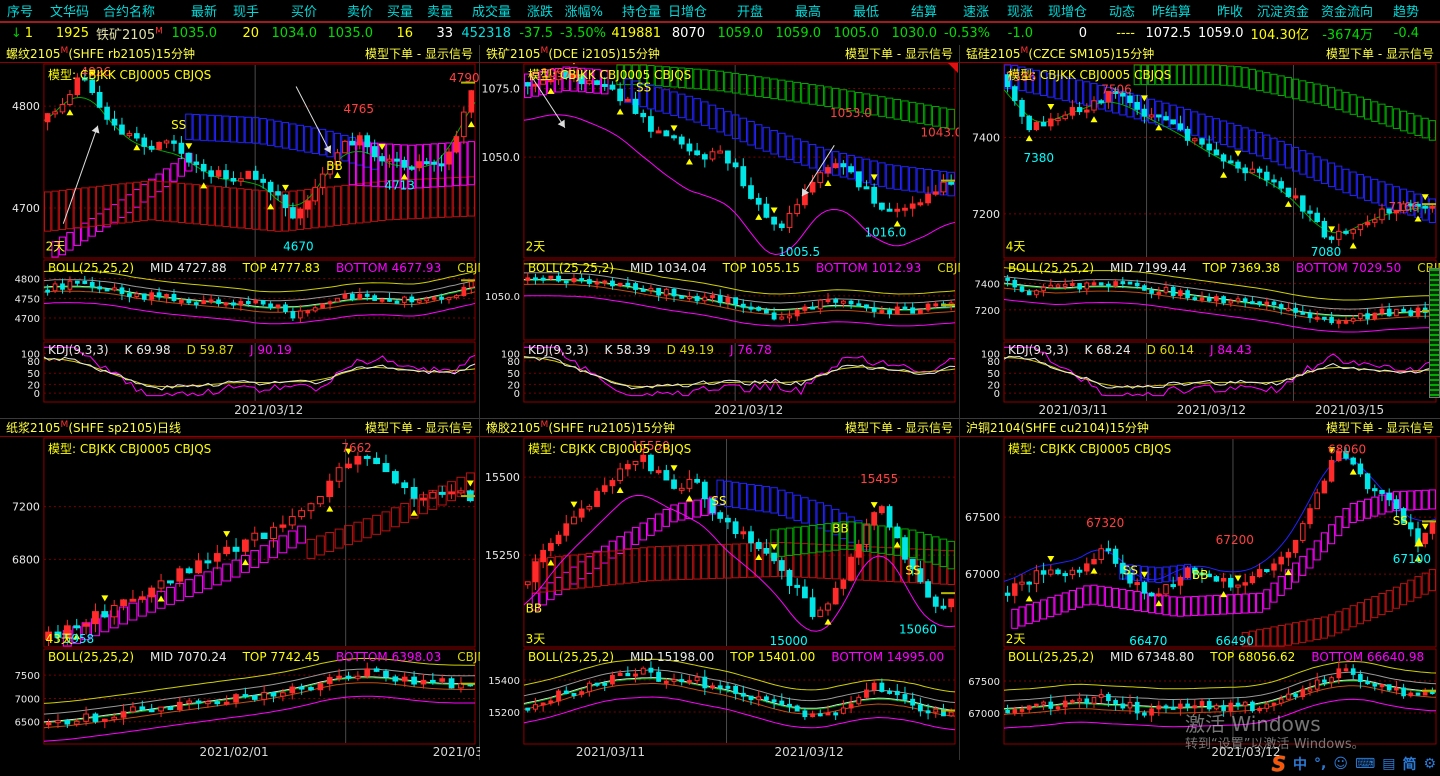 Image resolution: width=1440 pixels, height=776 pixels. Describe the element at coordinates (1019, 12) in the screenshot. I see `quote-col-header: 现涨` at that location.